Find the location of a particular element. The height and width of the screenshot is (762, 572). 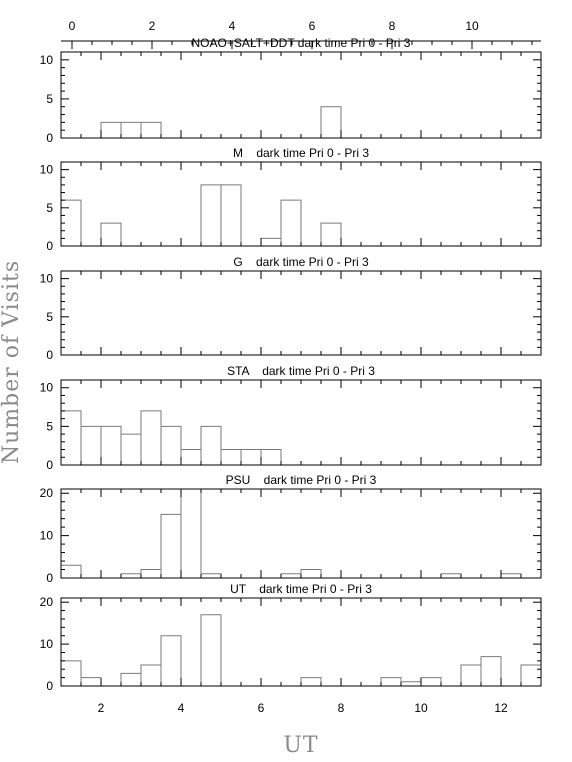

x-axis-label: UT is located at coordinates (300, 745).